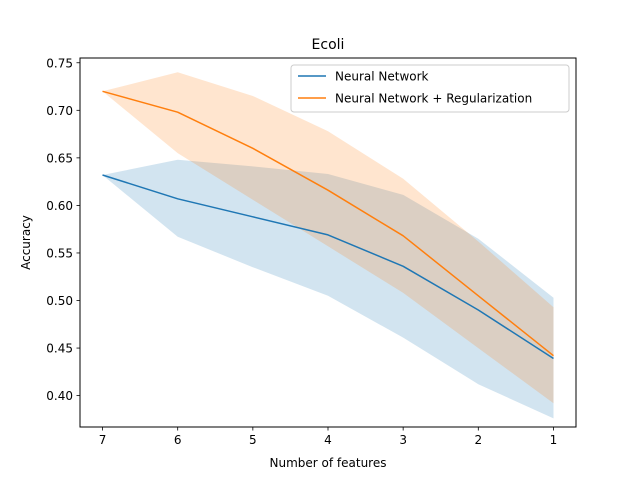  What do you see at coordinates (59, 111) in the screenshot?
I see `y-tick-label: 0.70` at bounding box center [59, 111].